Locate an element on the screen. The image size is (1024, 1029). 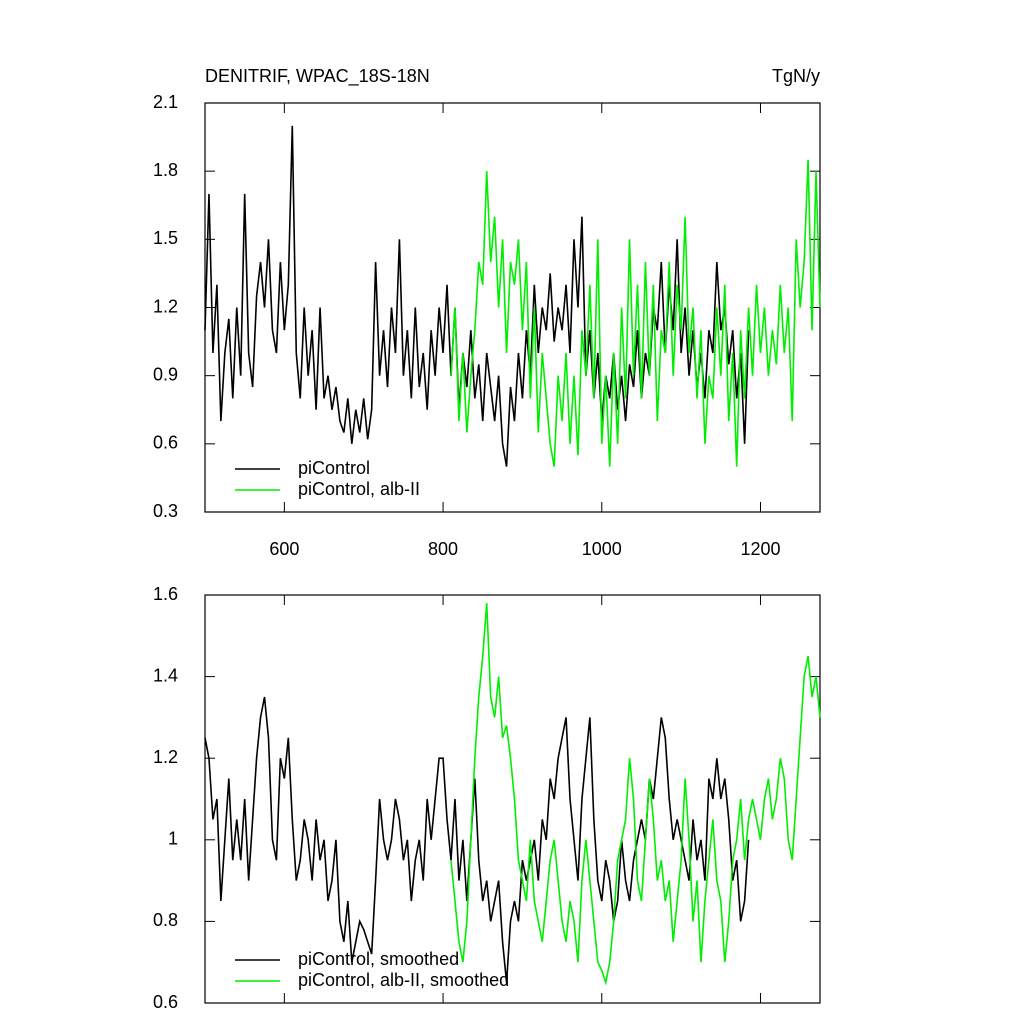
y-tick-label: 1.6 is located at coordinates (165, 594).